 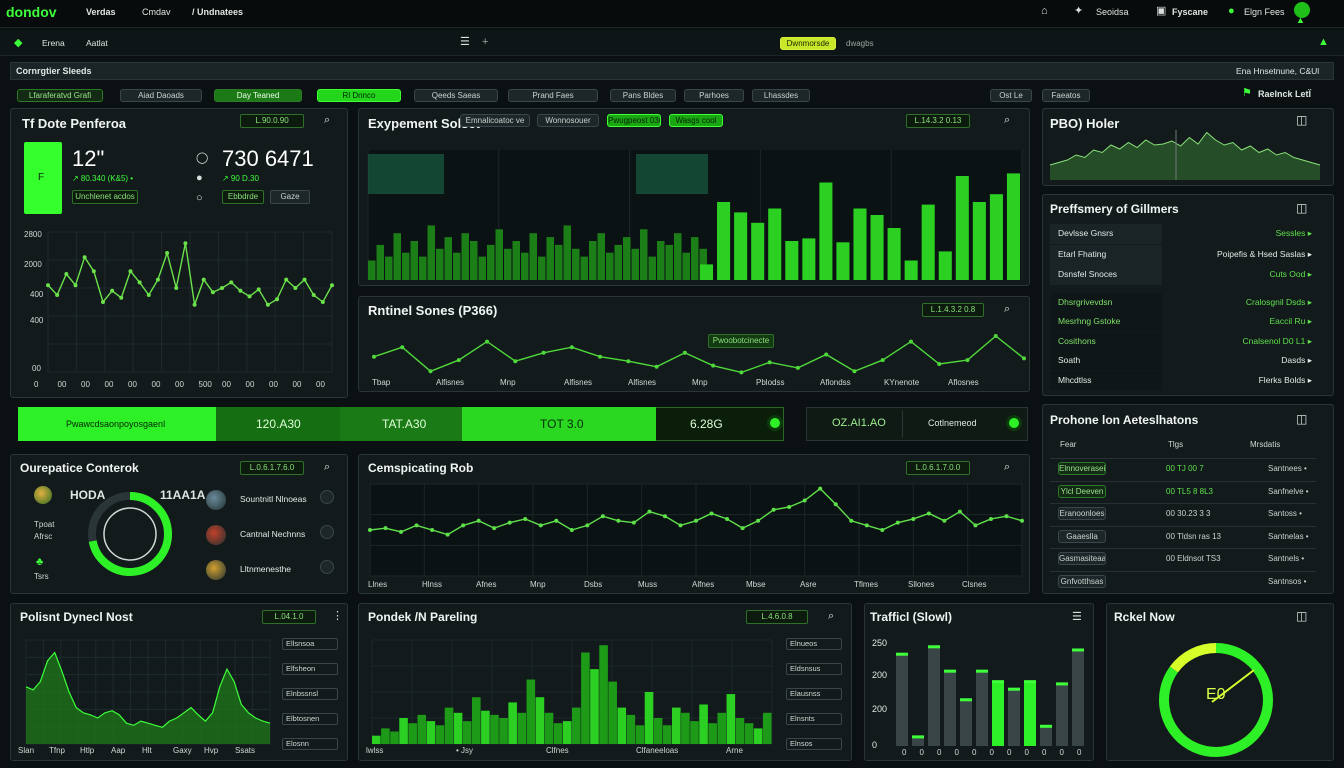 I want to click on metric-big-right: 730 6471, so click(x=268, y=158).